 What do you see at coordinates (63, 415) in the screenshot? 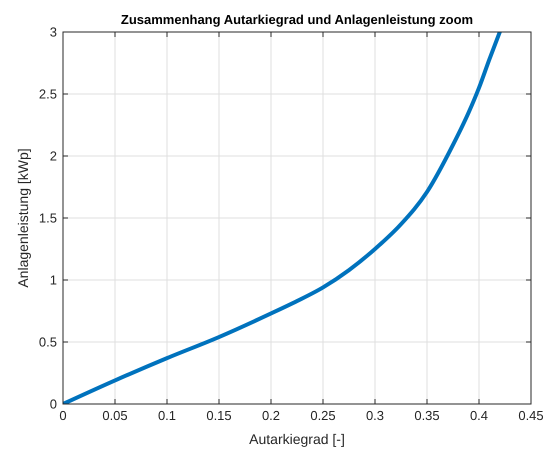
I see `x-tick-label: 0` at bounding box center [63, 415].